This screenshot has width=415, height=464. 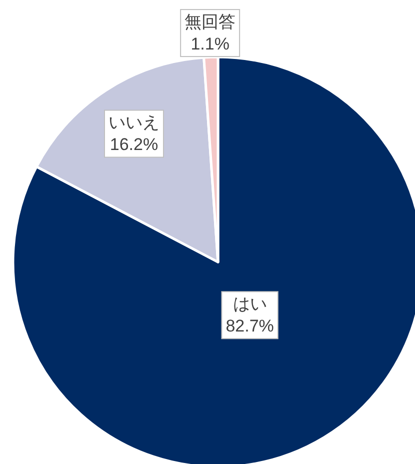 I want to click on slice-label: いいえ, so click(x=134, y=122).